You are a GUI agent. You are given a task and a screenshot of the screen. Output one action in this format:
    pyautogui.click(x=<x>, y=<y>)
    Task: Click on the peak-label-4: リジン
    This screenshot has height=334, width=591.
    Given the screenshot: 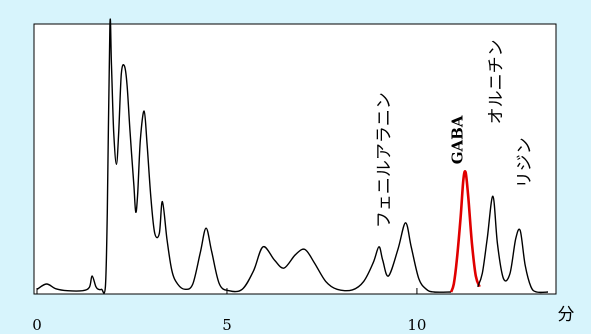 What is the action you would take?
    pyautogui.click(x=525, y=162)
    